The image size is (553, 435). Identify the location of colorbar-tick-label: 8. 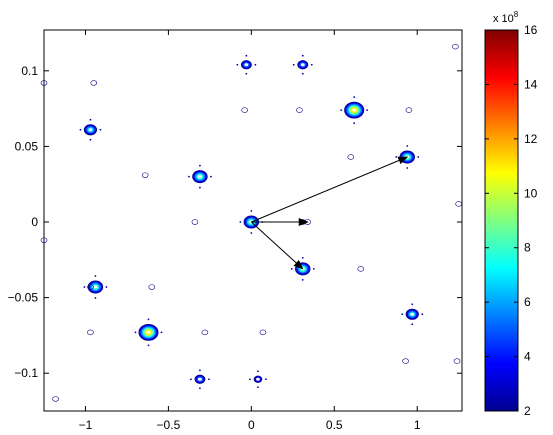
(527, 248).